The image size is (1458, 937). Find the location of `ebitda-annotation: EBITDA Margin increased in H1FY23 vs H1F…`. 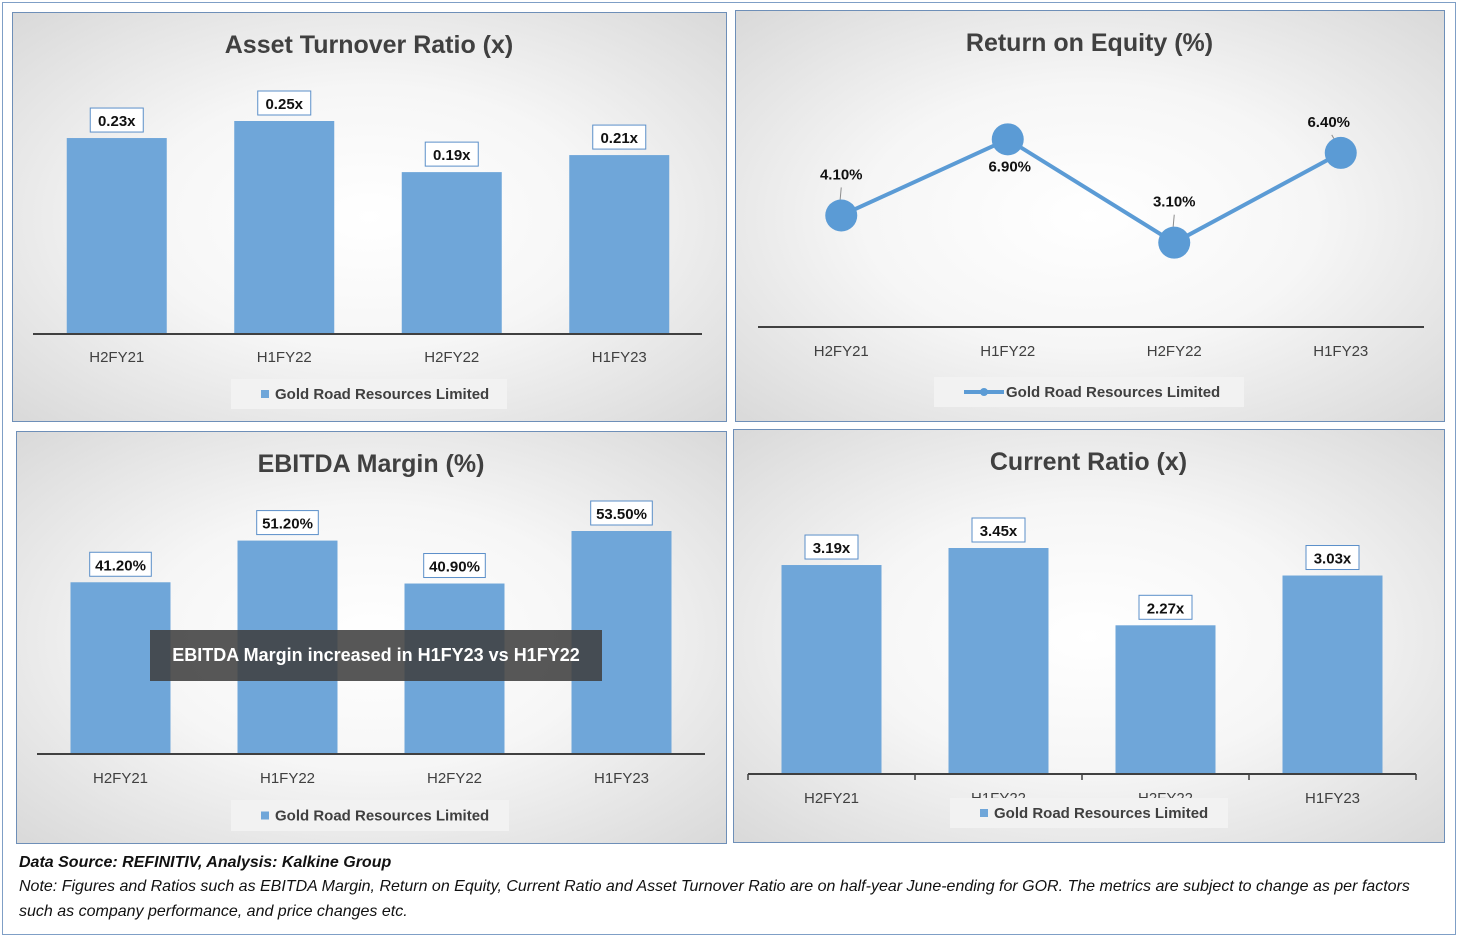

ebitda-annotation: EBITDA Margin increased in H1FY23 vs H1F… is located at coordinates (376, 655).